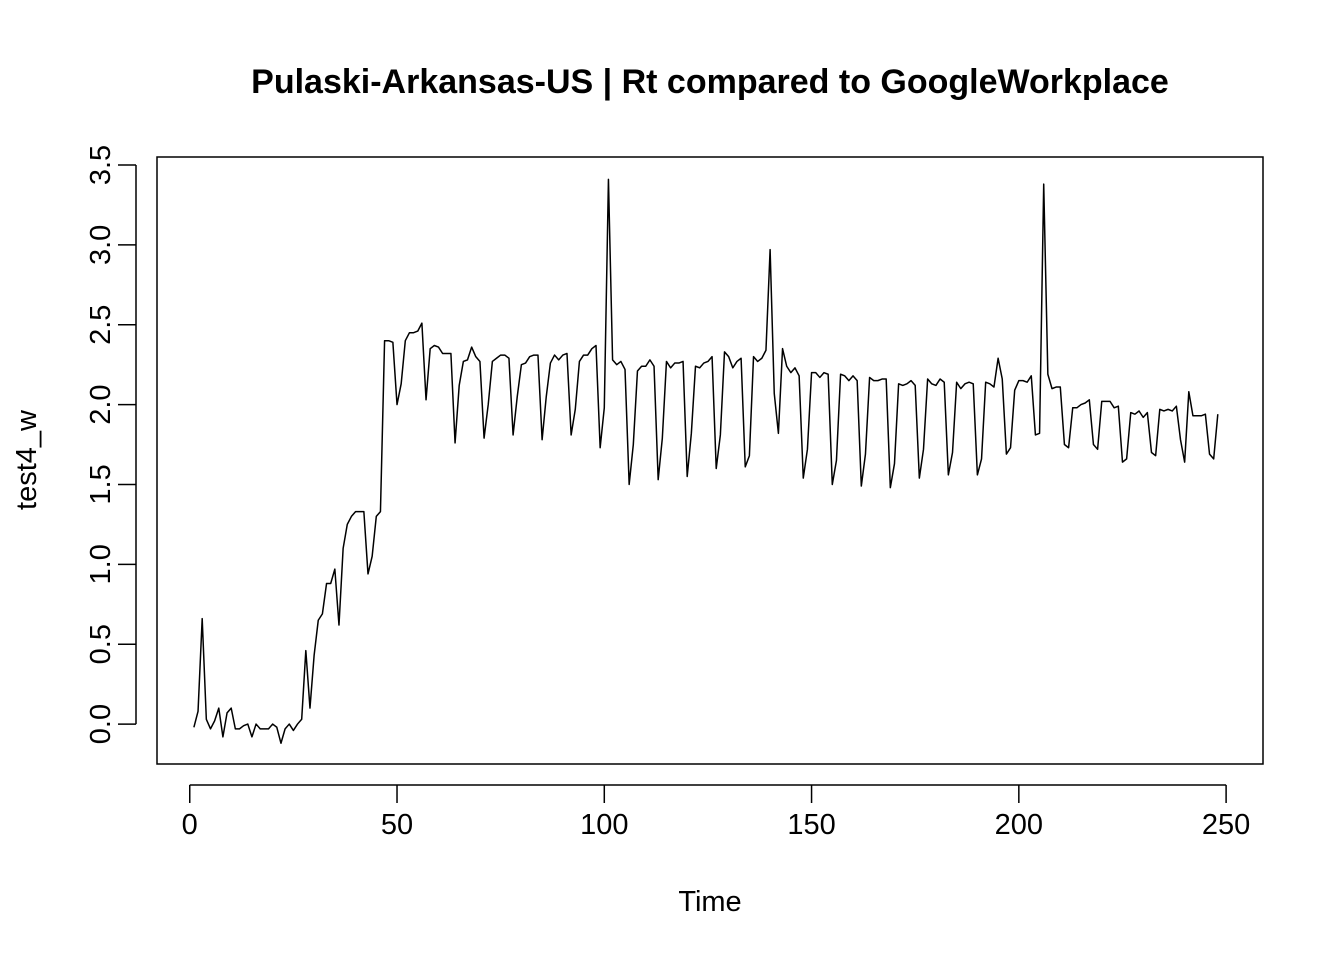 The height and width of the screenshot is (960, 1344). Describe the element at coordinates (101, 404) in the screenshot. I see `y-tick-label: 2.0` at that location.